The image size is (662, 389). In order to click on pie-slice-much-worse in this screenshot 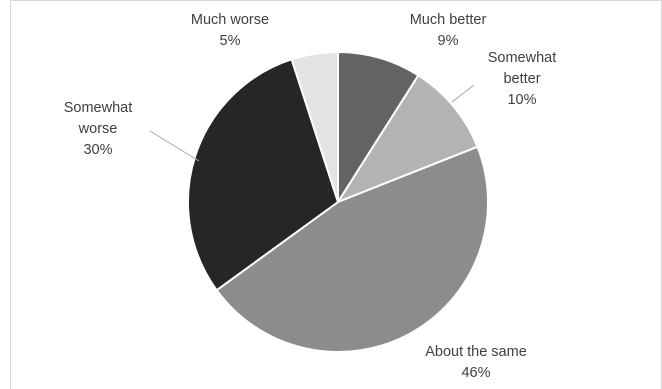, I will do `click(314, 126)`.